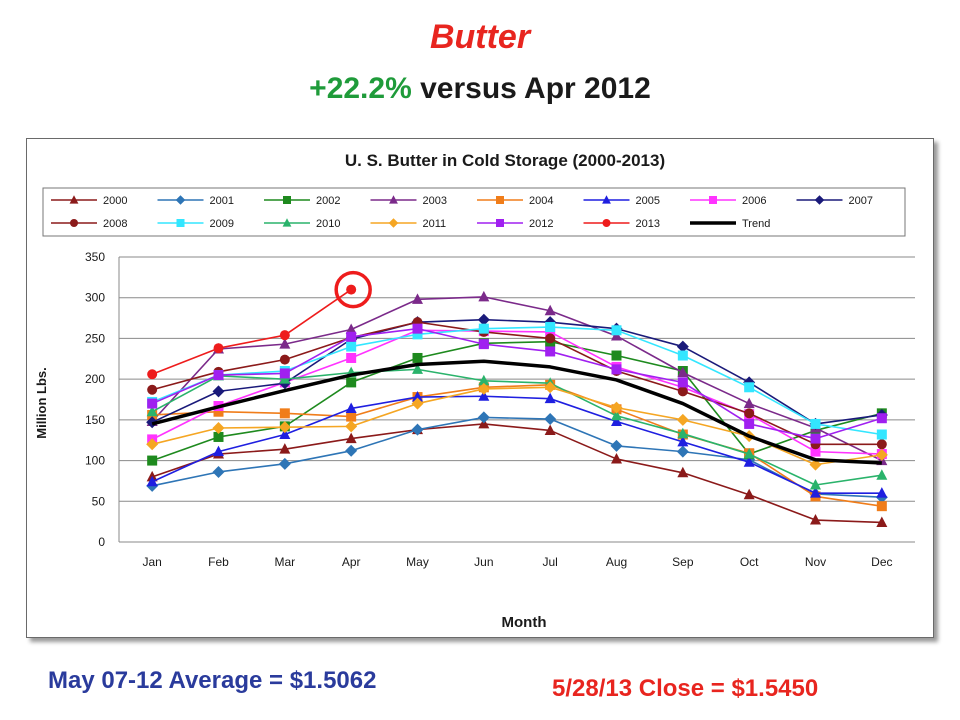 This screenshot has height=720, width=960. Describe the element at coordinates (222, 224) in the screenshot. I see `legend-label: 2009` at that location.